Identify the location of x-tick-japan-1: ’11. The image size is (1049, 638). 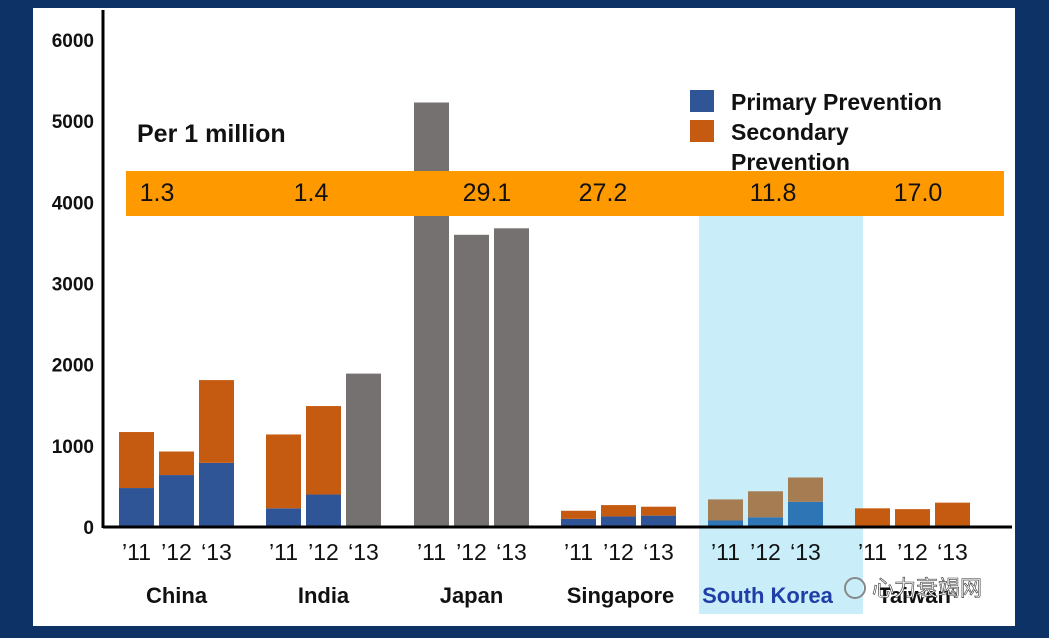
(431, 552).